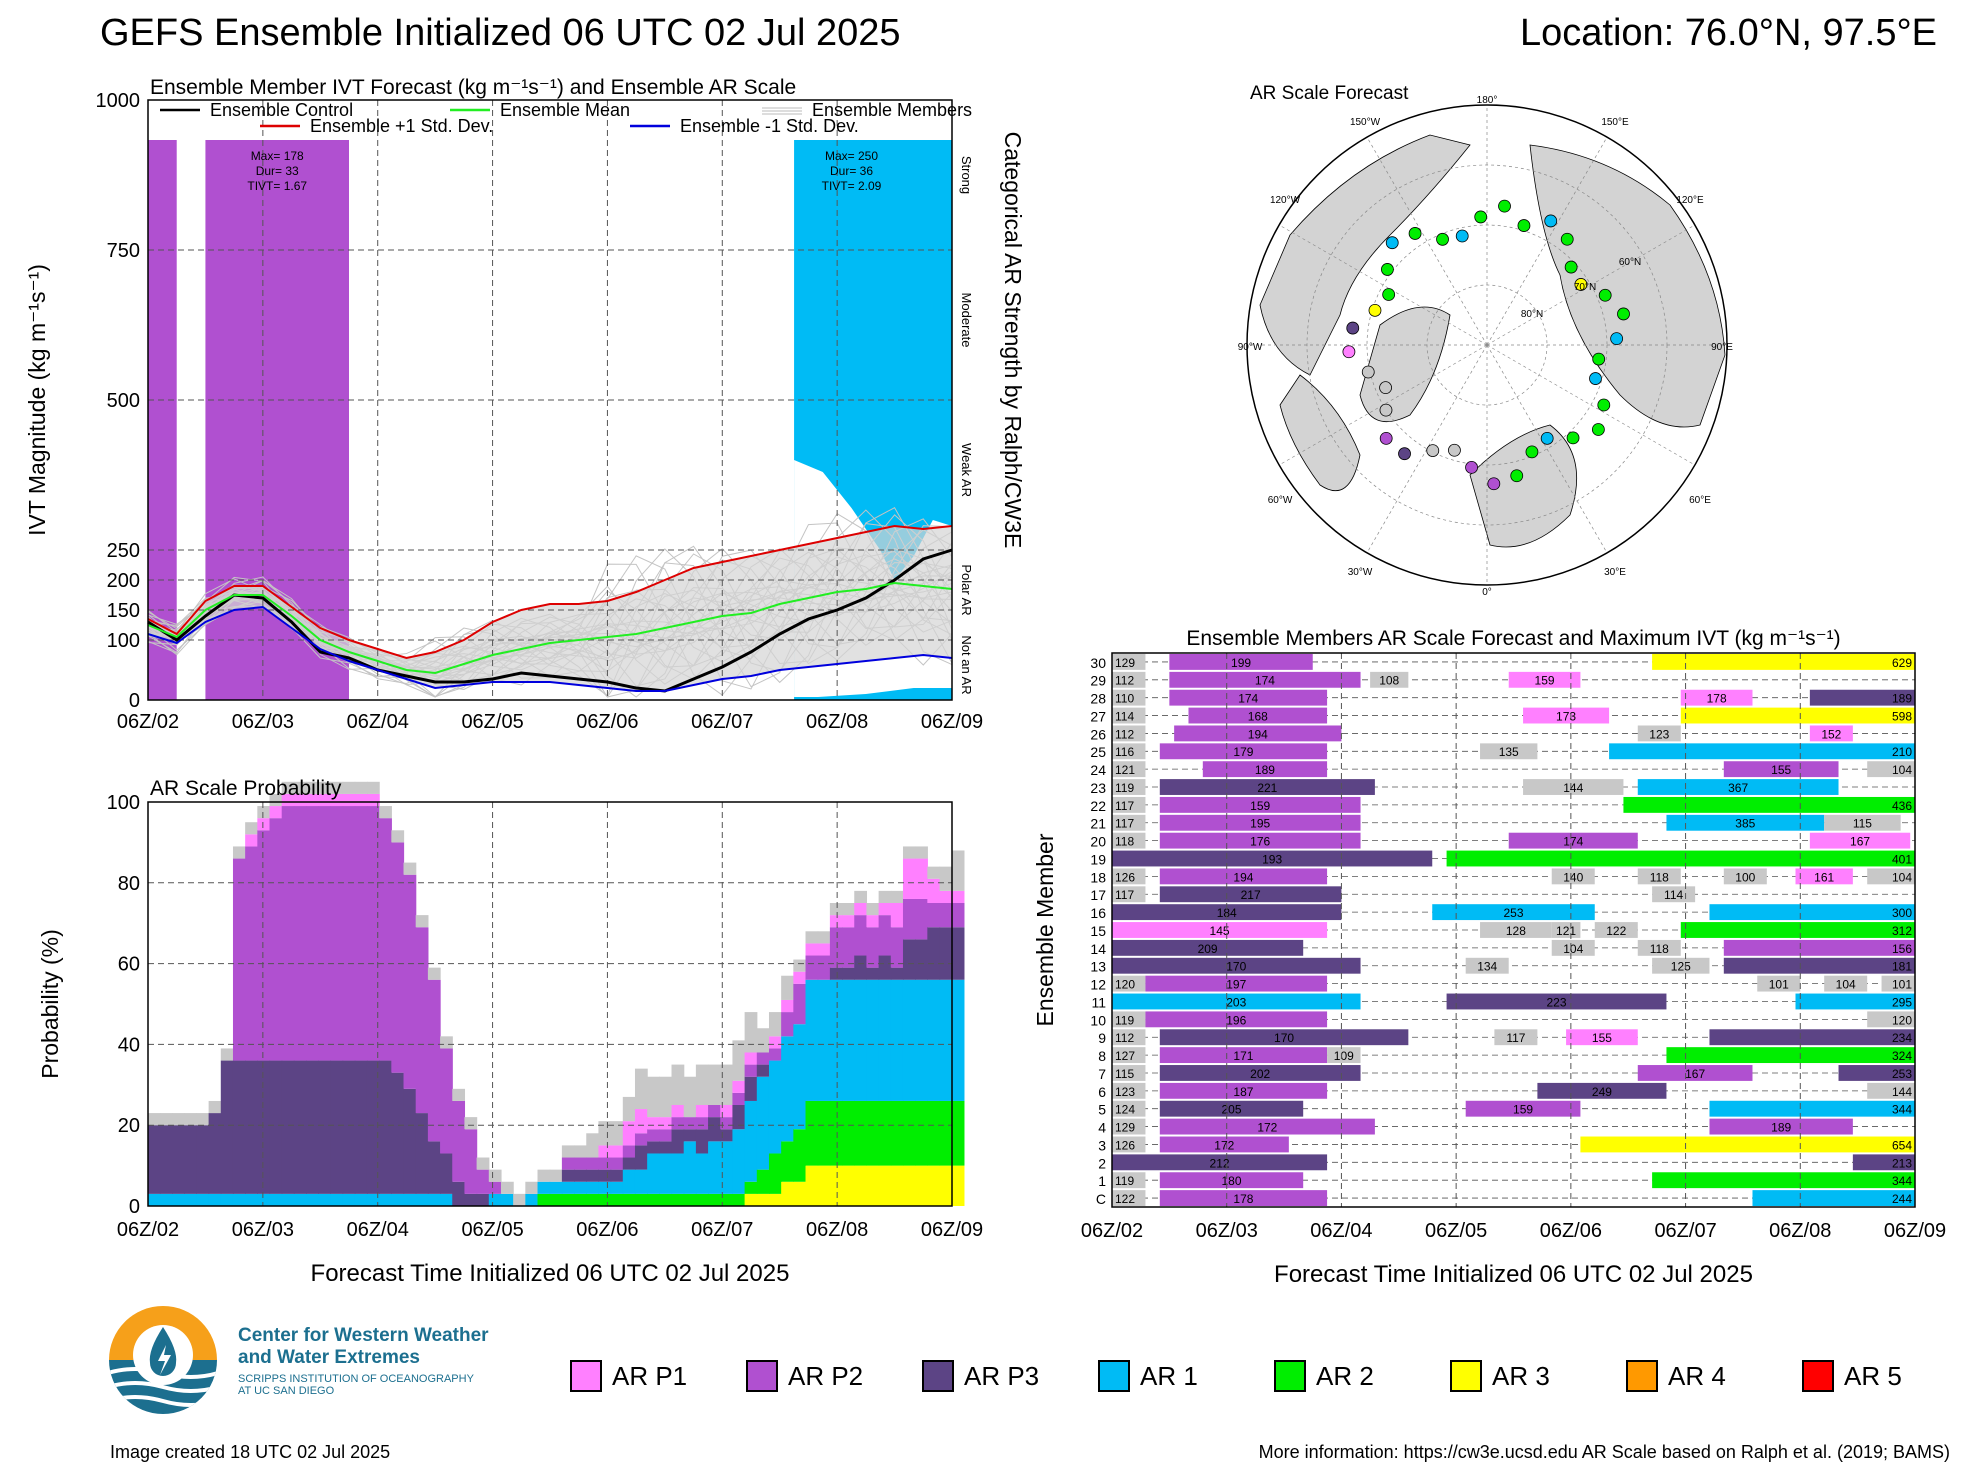  I want to click on map-ar-dot-not_ar, so click(1368, 372).